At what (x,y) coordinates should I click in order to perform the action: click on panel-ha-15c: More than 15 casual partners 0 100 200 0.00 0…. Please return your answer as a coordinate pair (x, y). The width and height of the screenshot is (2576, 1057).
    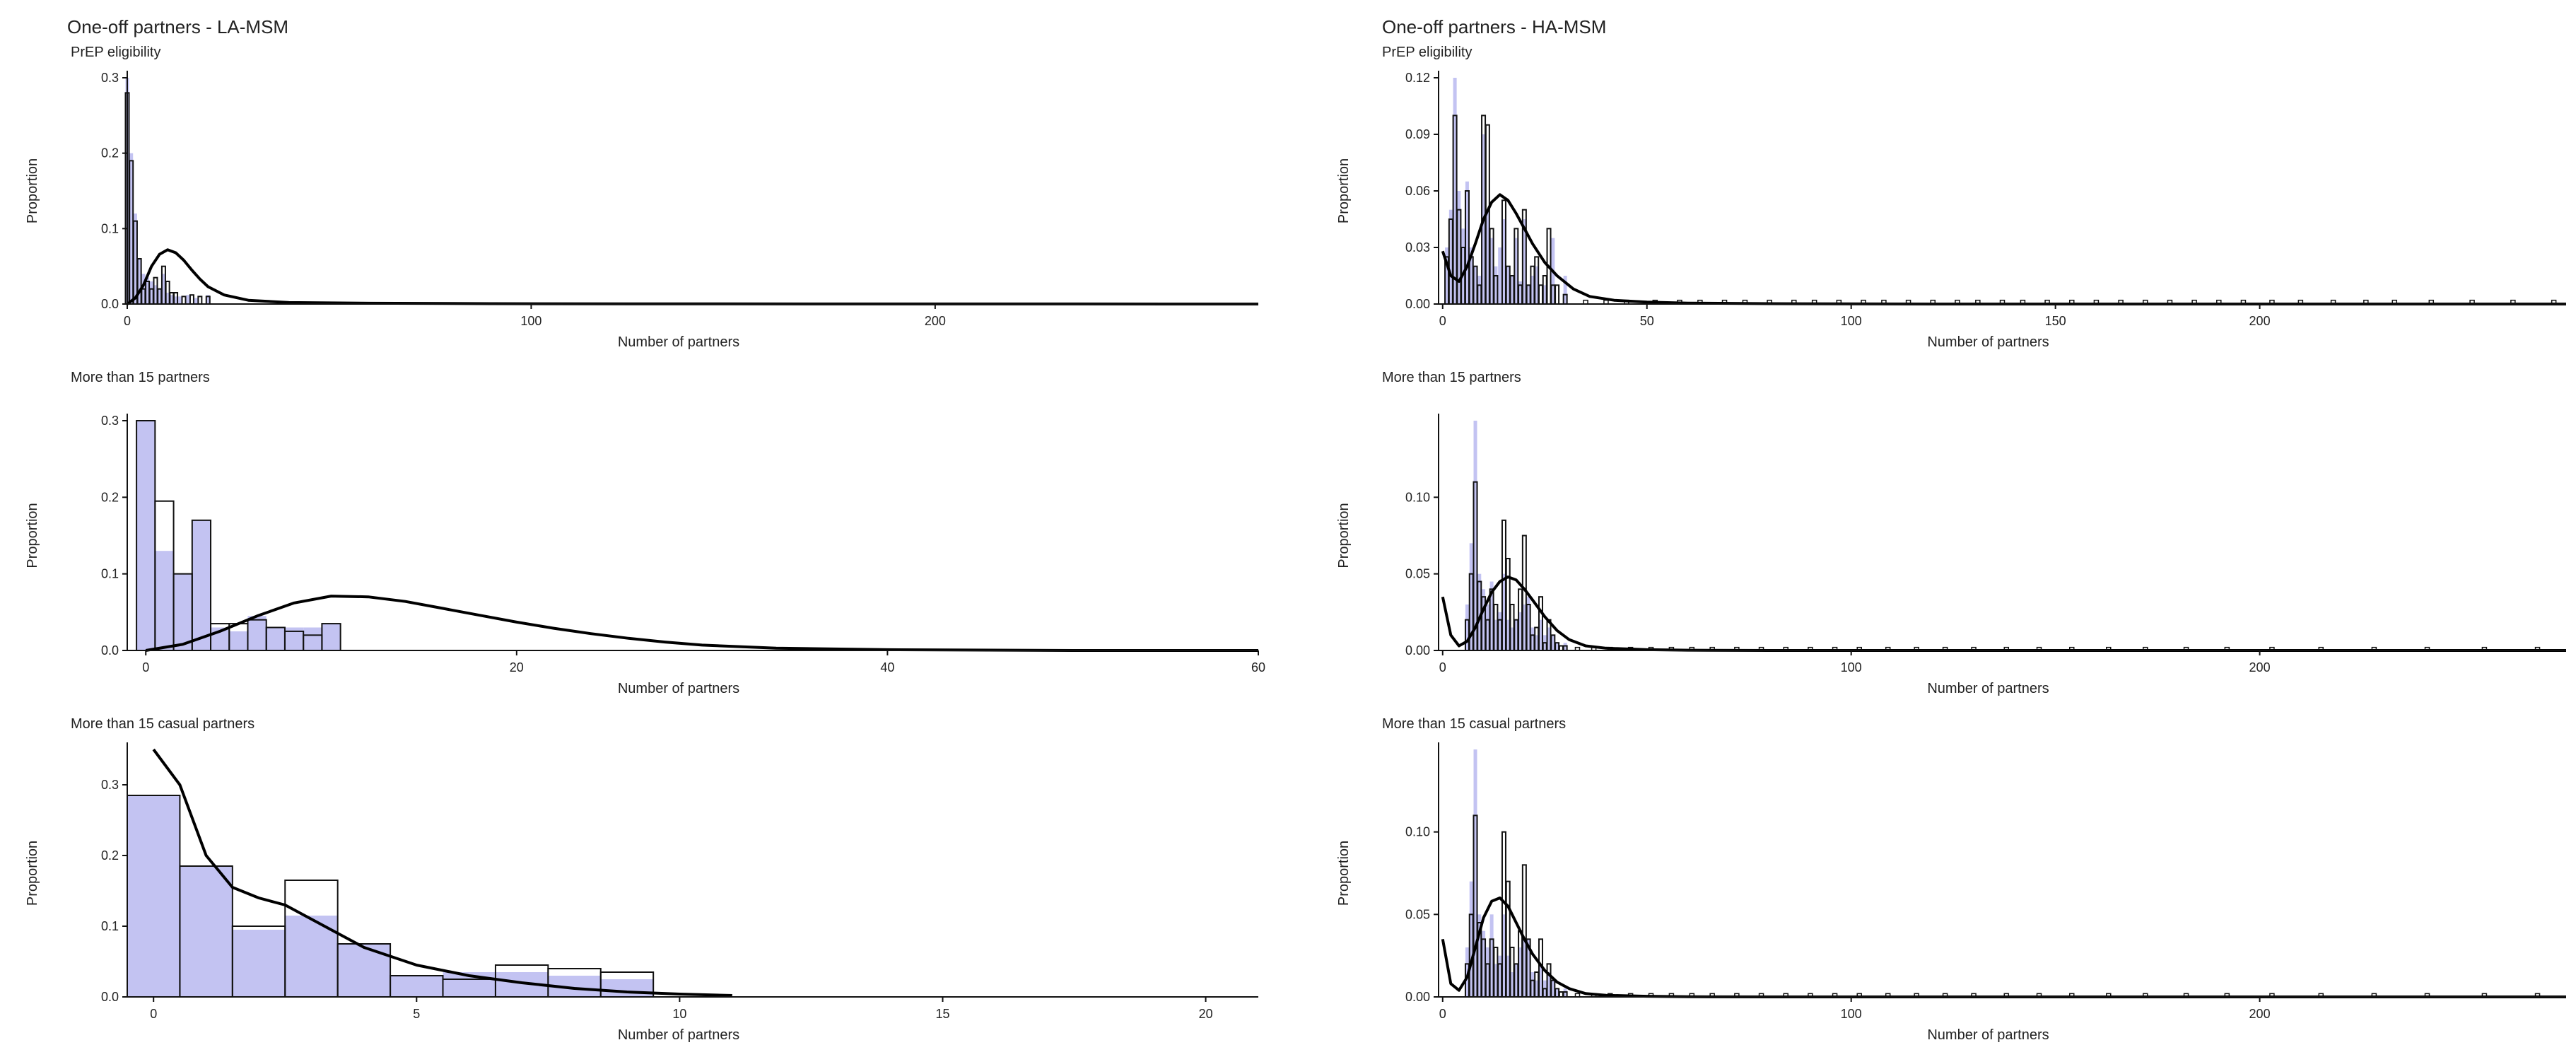
    Looking at the image, I should click on (1951, 879).